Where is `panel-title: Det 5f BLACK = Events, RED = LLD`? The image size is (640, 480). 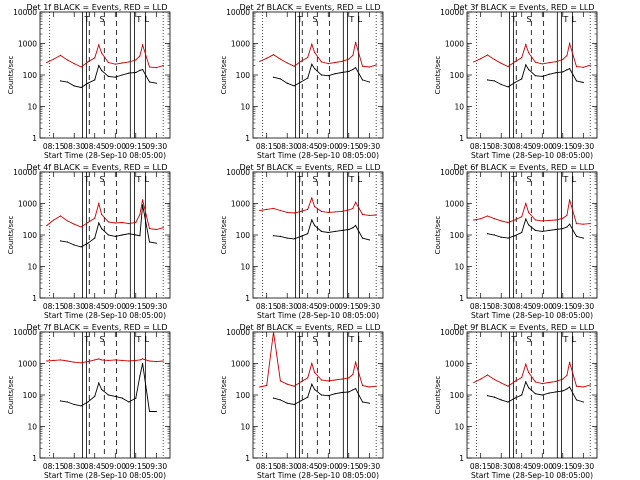 panel-title: Det 5f BLACK = Events, RED = LLD is located at coordinates (309, 167).